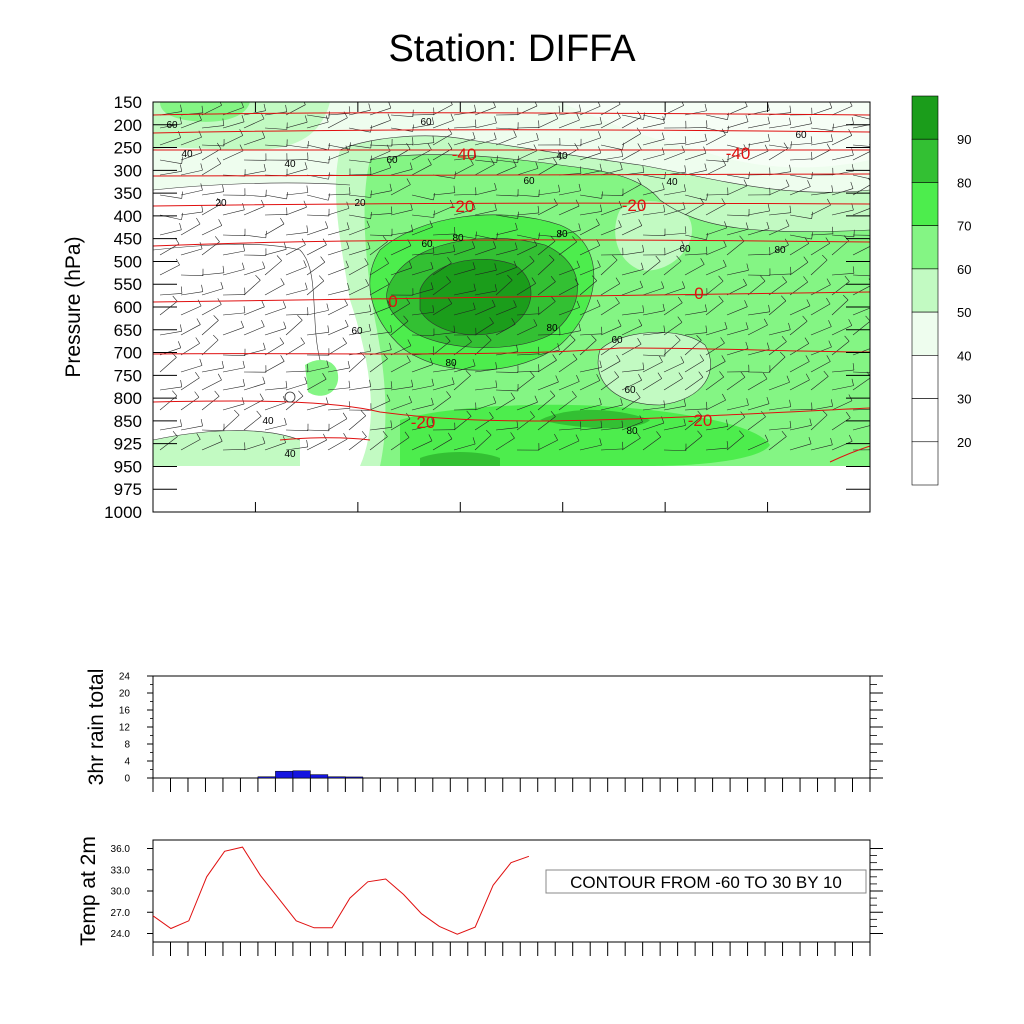 This screenshot has height=1024, width=1024. What do you see at coordinates (345, 774) in the screenshot?
I see `rain-bars` at bounding box center [345, 774].